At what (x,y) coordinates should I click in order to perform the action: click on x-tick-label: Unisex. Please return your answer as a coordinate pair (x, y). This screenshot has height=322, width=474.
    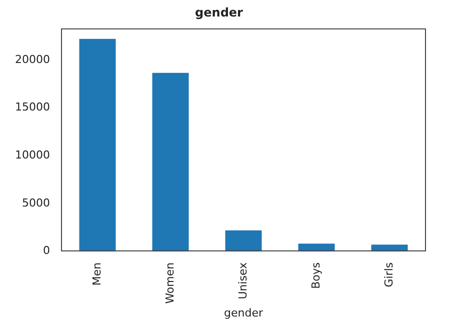
    Looking at the image, I should click on (243, 281).